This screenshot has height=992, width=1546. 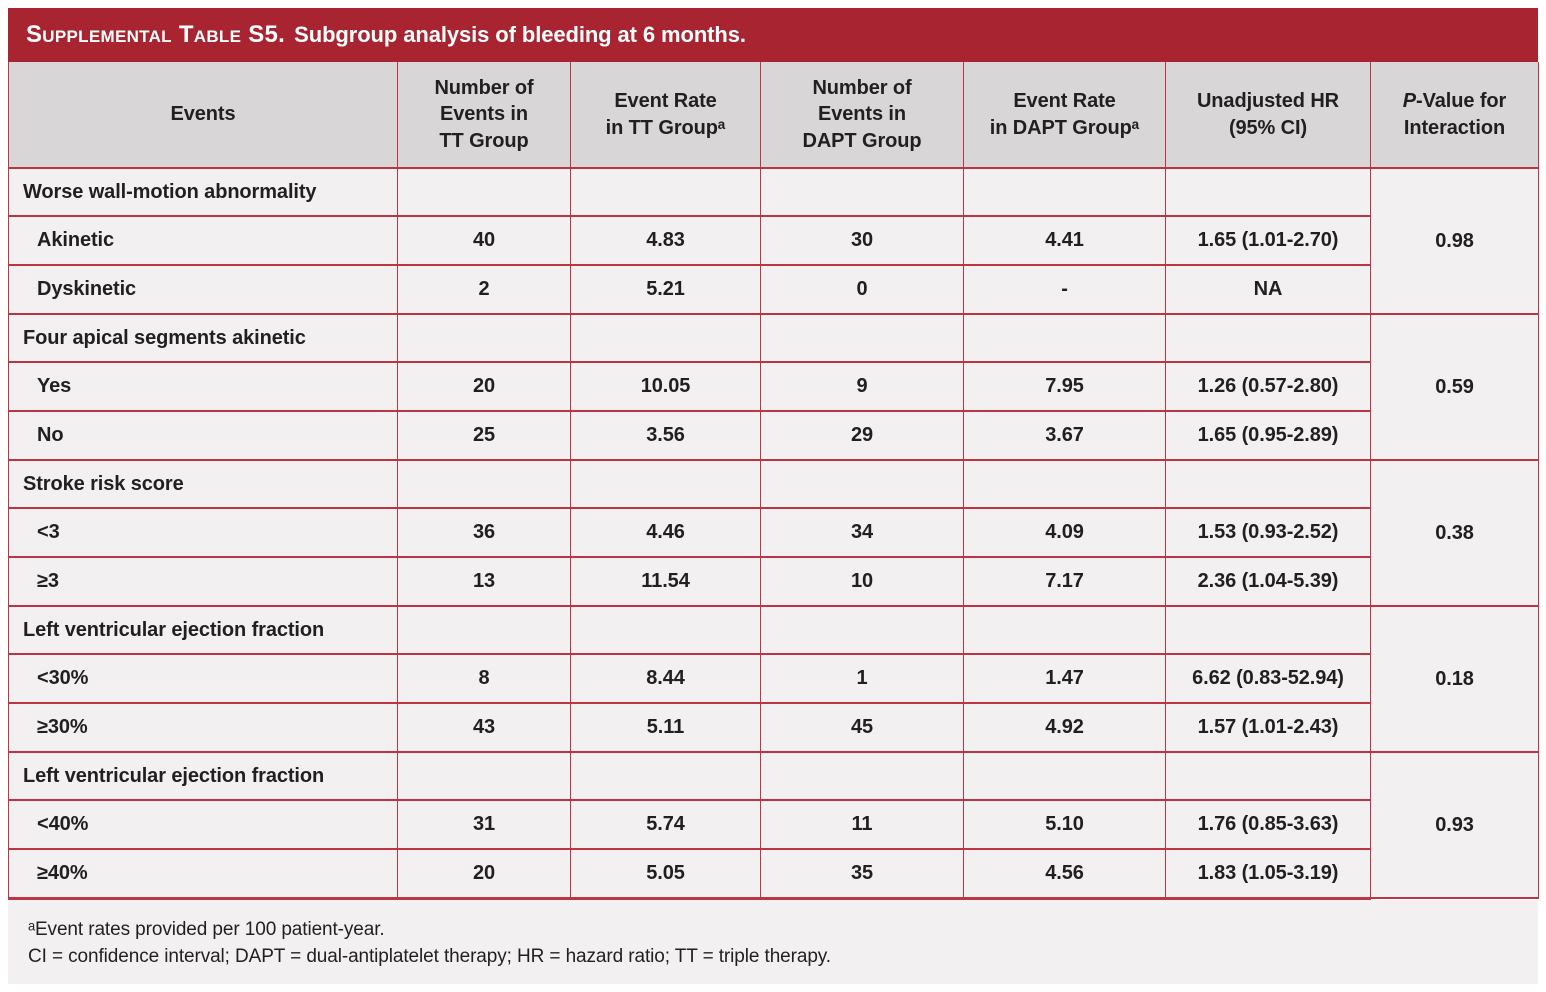 What do you see at coordinates (665, 435) in the screenshot?
I see `cell-rate-tt: 3.56` at bounding box center [665, 435].